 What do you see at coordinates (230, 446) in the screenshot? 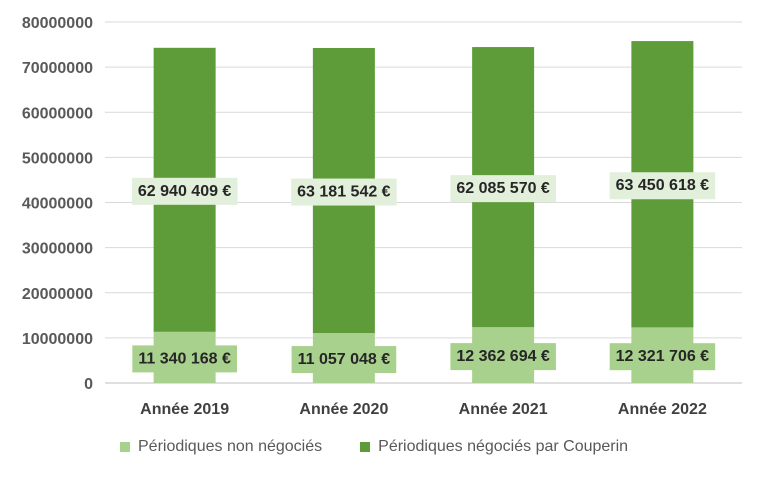
I see `legend-label-non-negocies: Périodiques non négociés` at bounding box center [230, 446].